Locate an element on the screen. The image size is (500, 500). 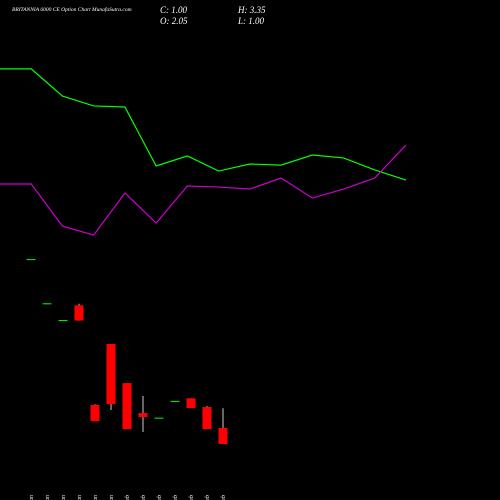
indicator-line is located at coordinates (203, 190).